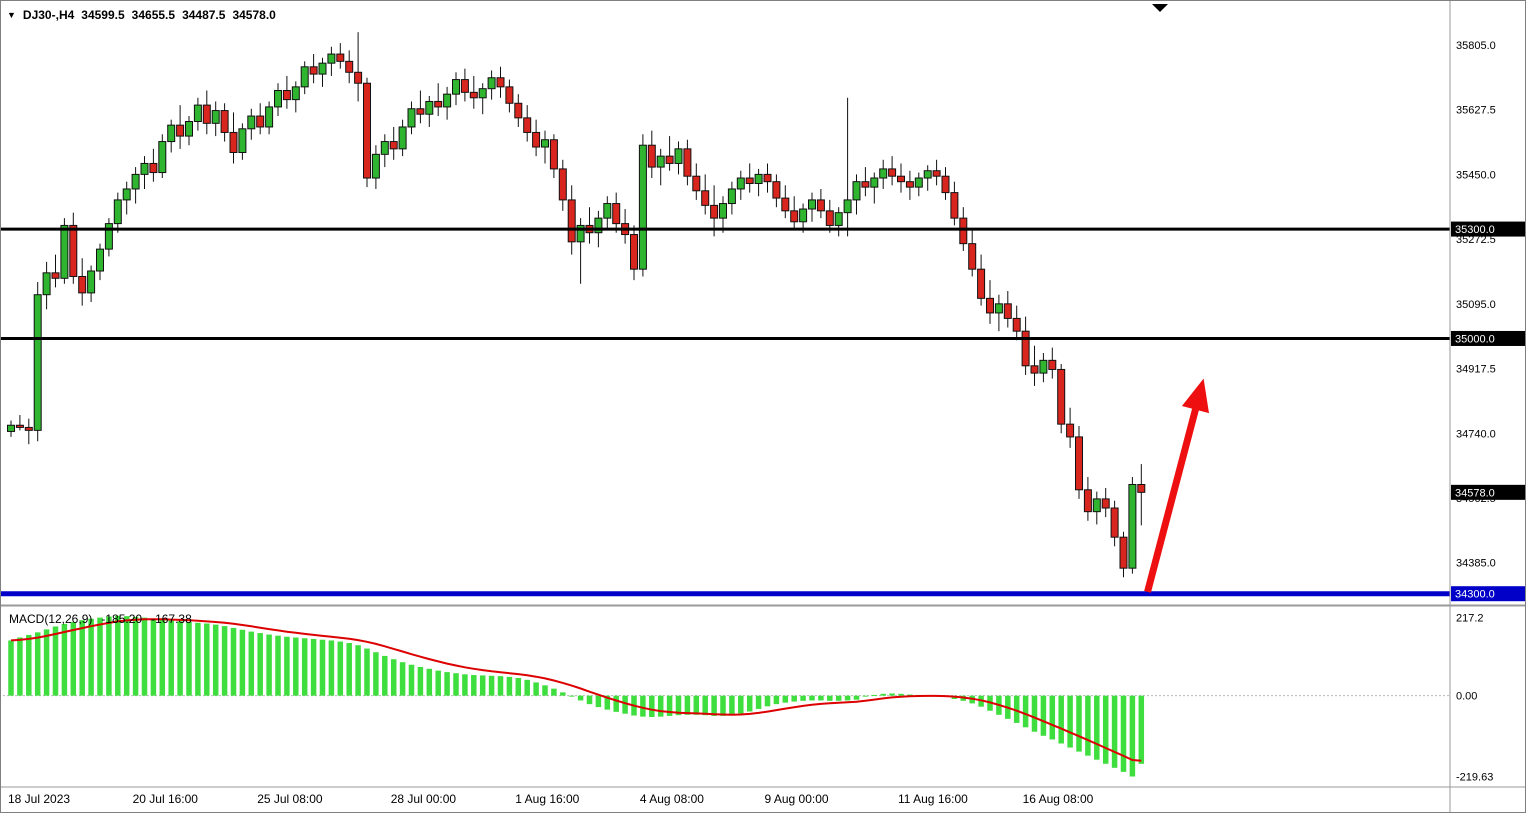 The height and width of the screenshot is (813, 1526). I want to click on time-tick-label: 11 Aug 16:00, so click(933, 799).